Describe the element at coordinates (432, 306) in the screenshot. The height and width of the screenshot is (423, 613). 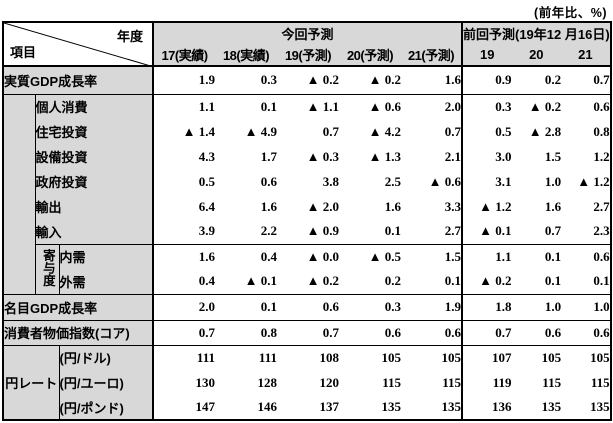
I see `value-current-4: 1.9` at that location.